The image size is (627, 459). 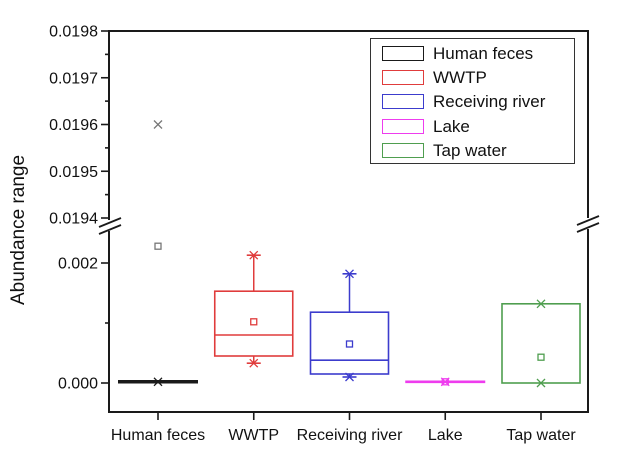 I want to click on y-tick-label: 0.0194, so click(x=73, y=219).